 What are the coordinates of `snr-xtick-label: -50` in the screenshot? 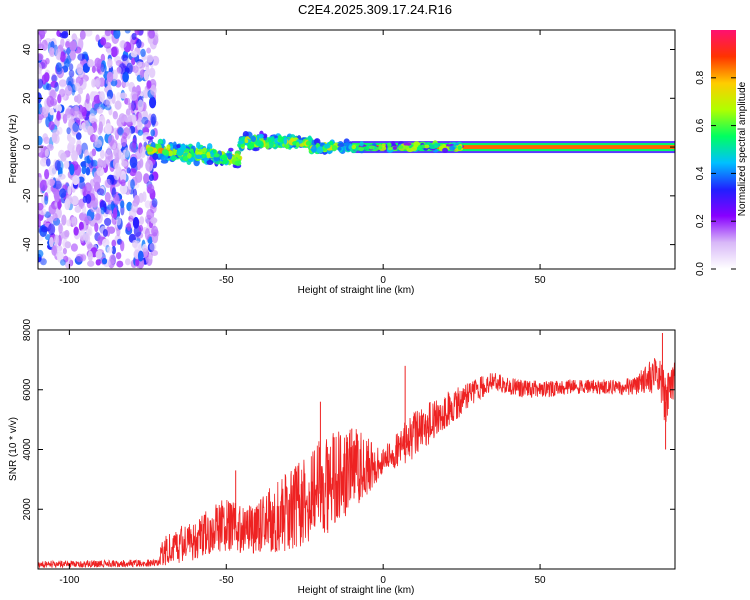 It's located at (226, 580).